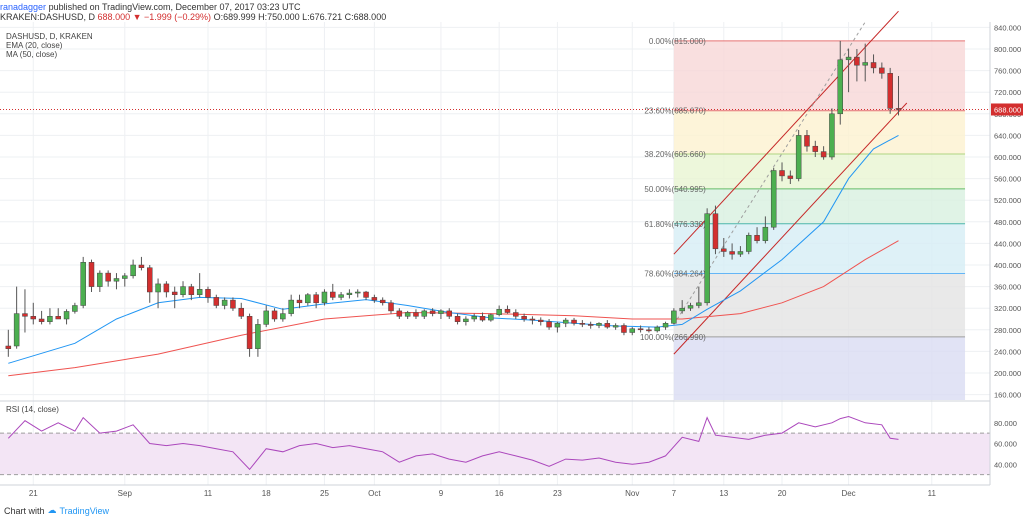 The image size is (1024, 520). Describe the element at coordinates (1007, 330) in the screenshot. I see `price-tick-label: 280.000` at that location.